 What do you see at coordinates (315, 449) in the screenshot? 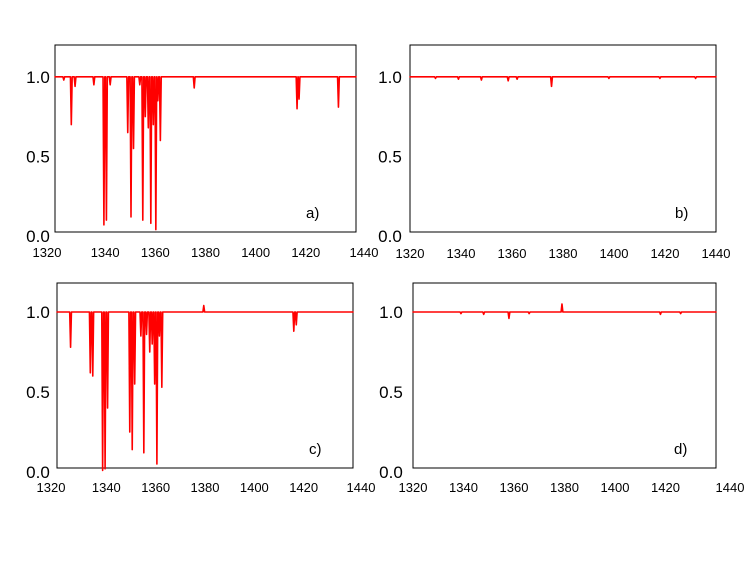
I see `panel-label: c)` at bounding box center [315, 449].